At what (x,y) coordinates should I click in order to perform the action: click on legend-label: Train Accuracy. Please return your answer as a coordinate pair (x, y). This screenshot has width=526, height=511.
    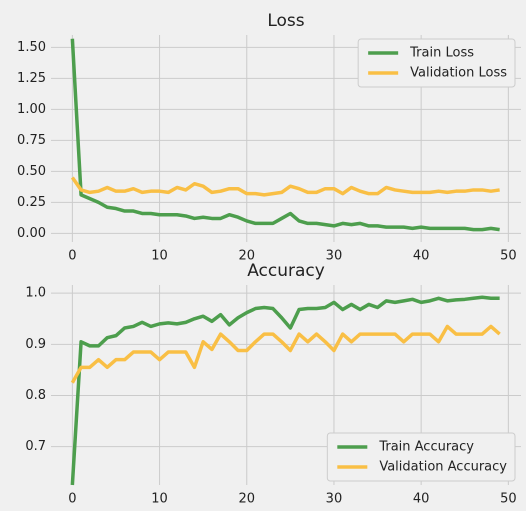
    Looking at the image, I should click on (426, 447).